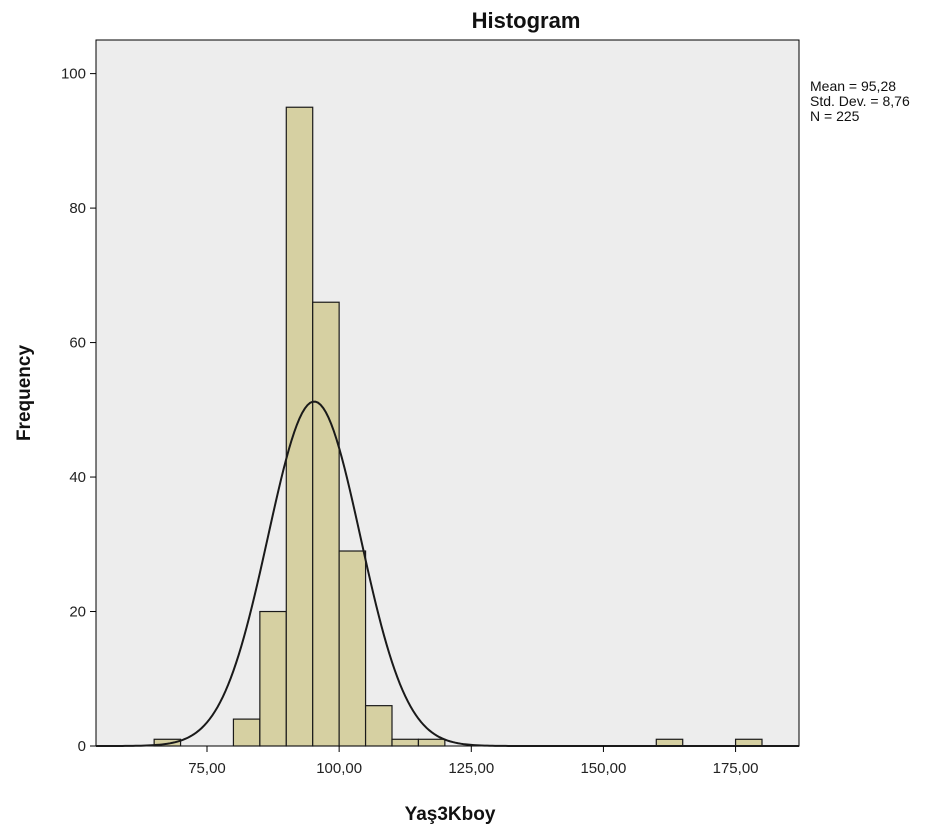 The width and height of the screenshot is (949, 834). Describe the element at coordinates (77, 612) in the screenshot. I see `y-tick-label: 20` at that location.